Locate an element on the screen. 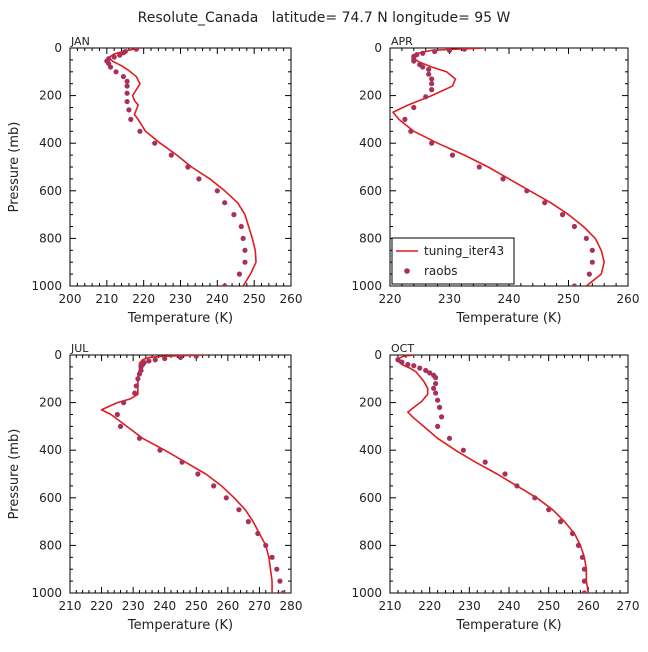  x-axis-label: Temperature (K) is located at coordinates (180, 625).